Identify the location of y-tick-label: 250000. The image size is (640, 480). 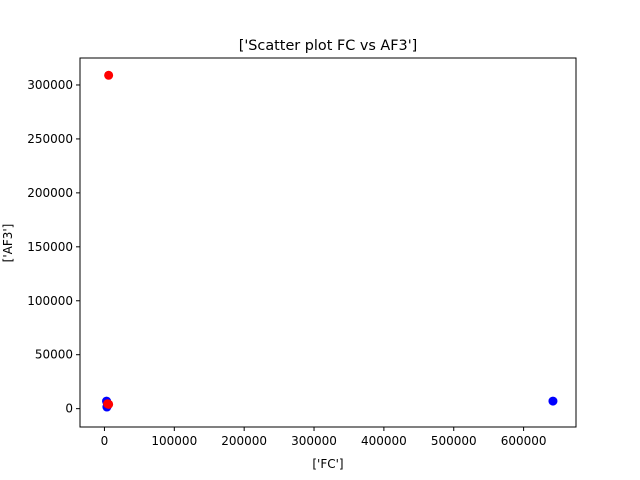
(50, 139).